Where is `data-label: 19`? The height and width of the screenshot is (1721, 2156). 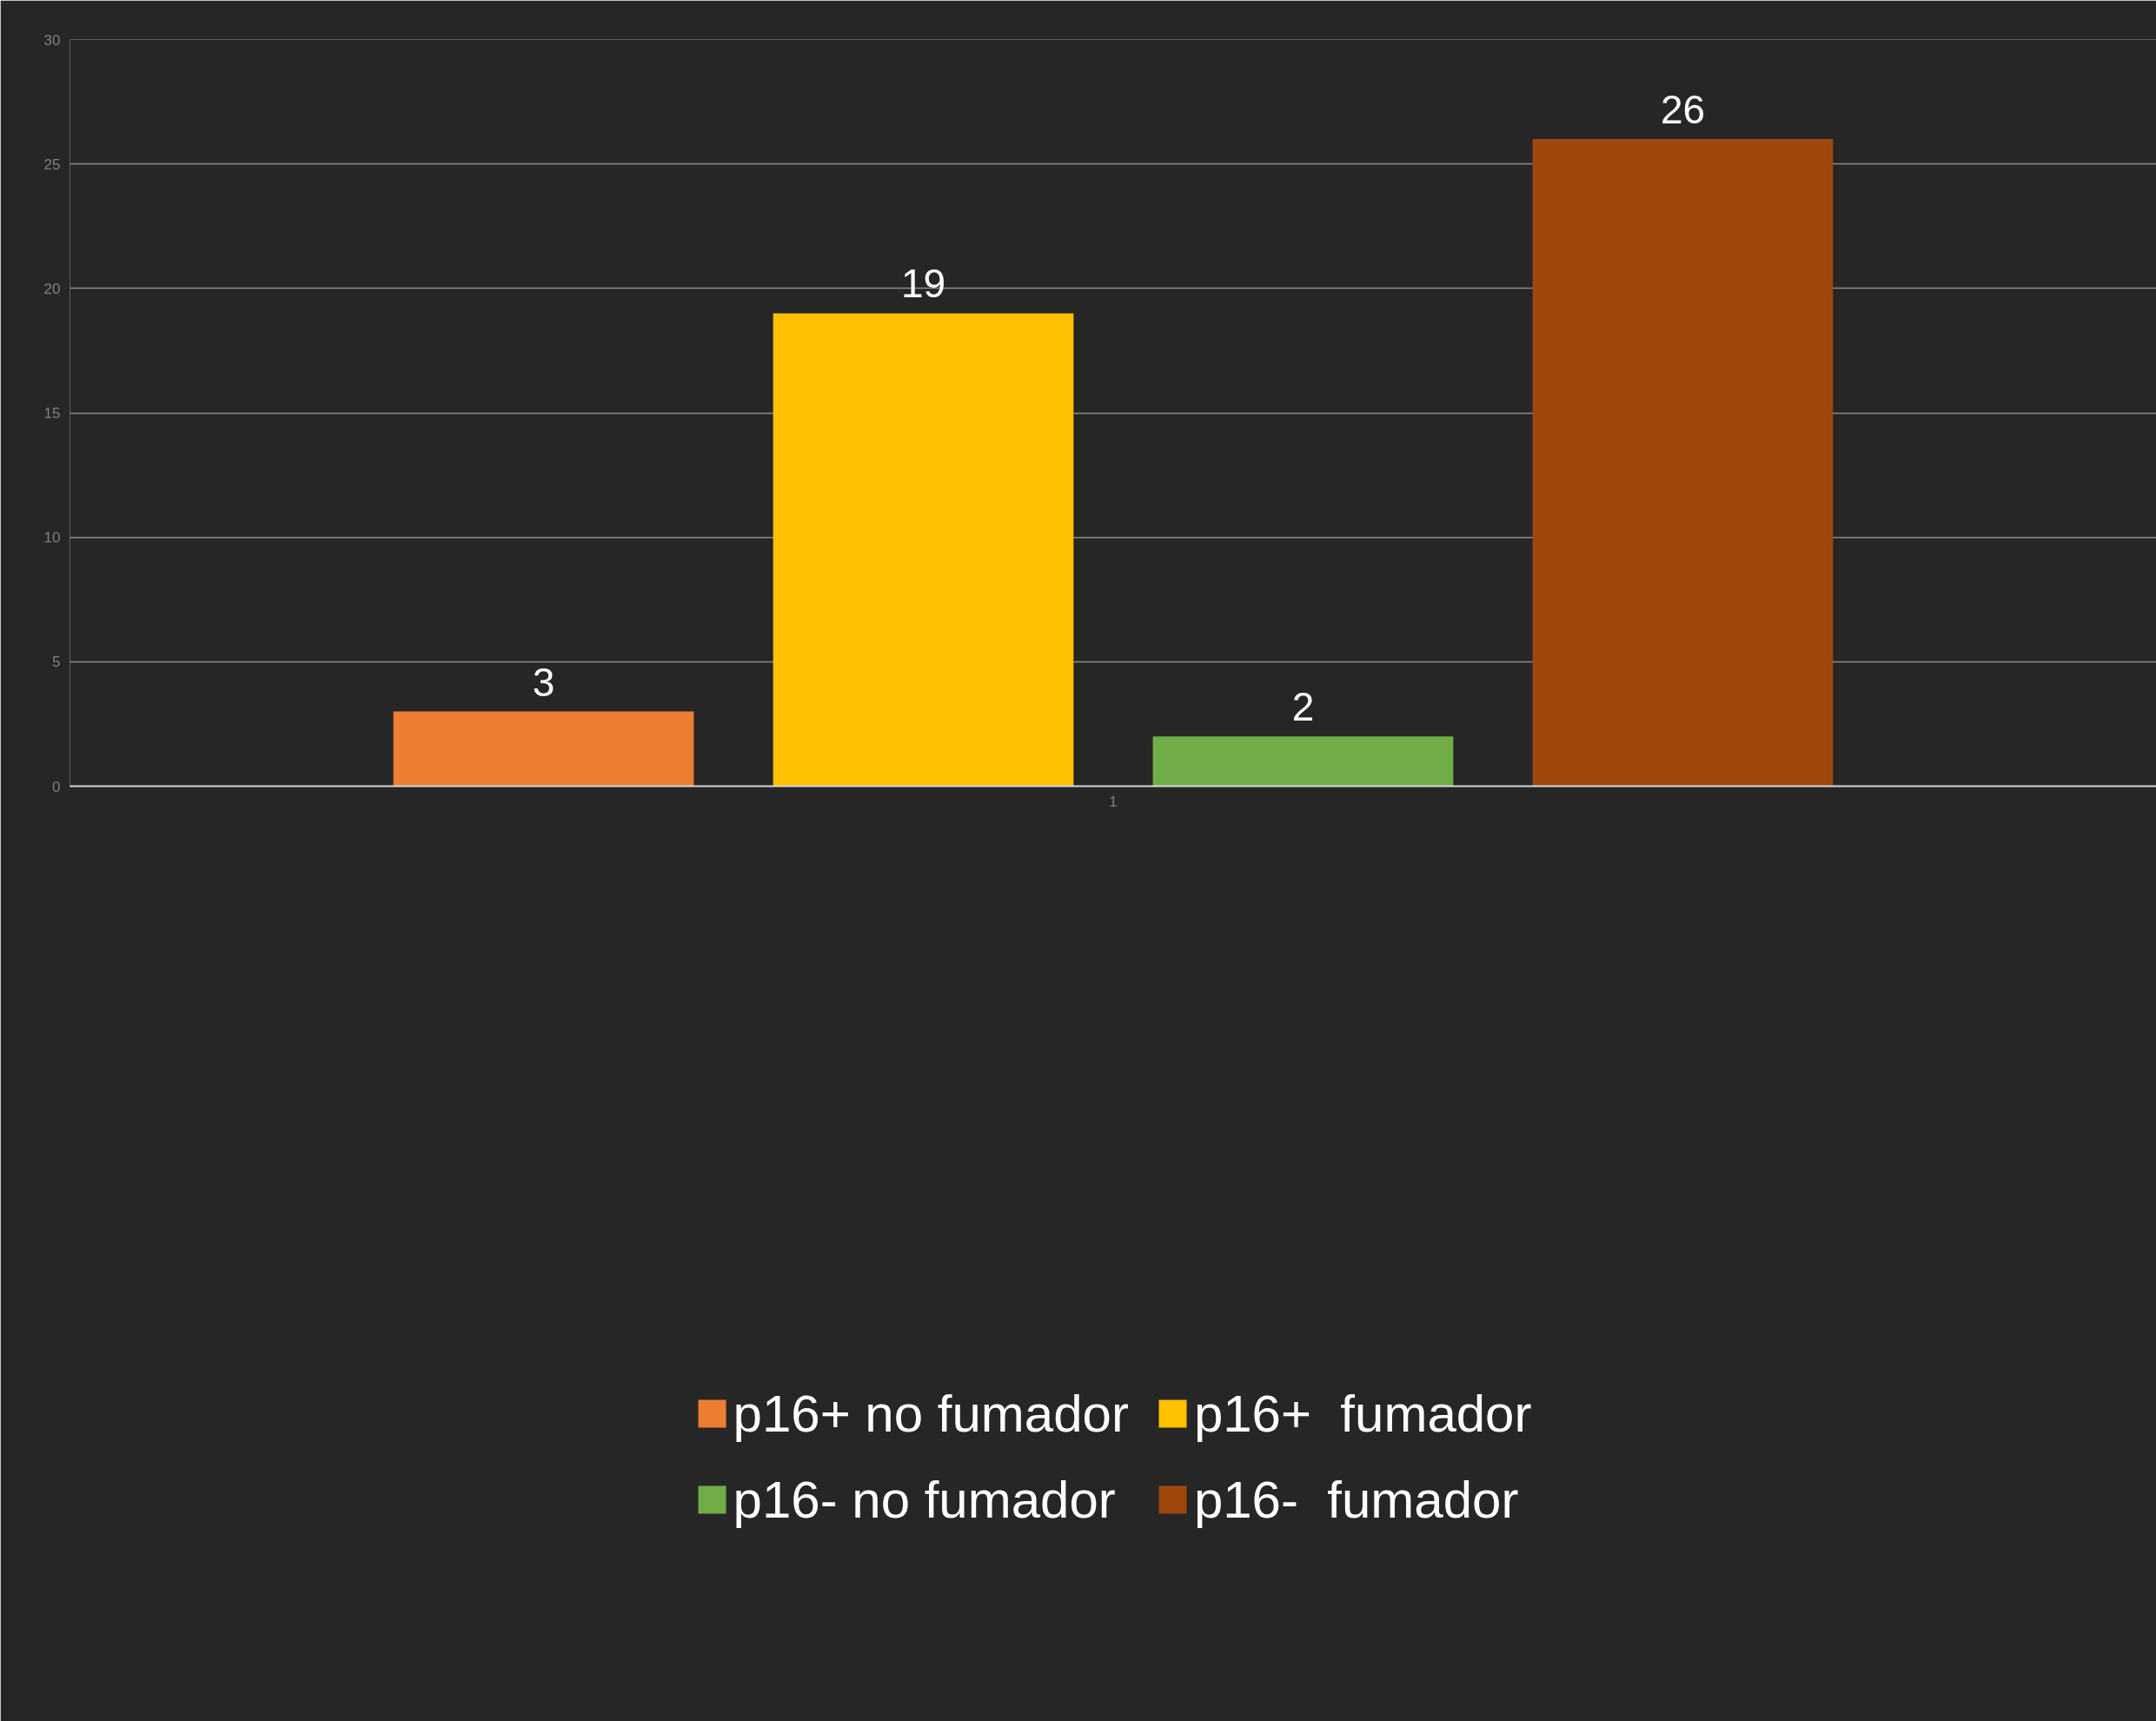
data-label: 19 is located at coordinates (923, 284).